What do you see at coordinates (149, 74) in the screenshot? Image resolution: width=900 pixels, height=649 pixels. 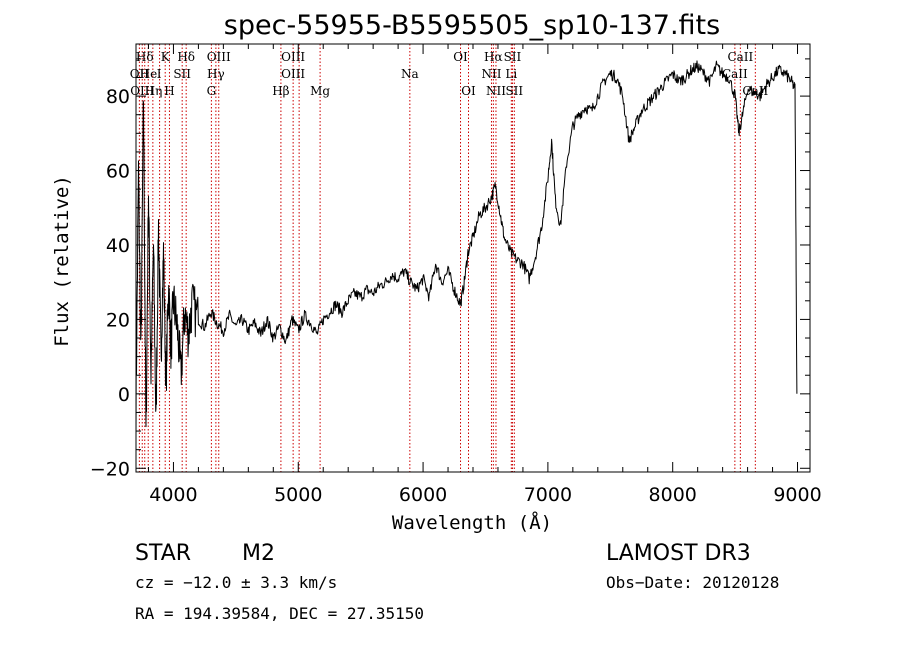 I see `line-label-3: He` at bounding box center [149, 74].